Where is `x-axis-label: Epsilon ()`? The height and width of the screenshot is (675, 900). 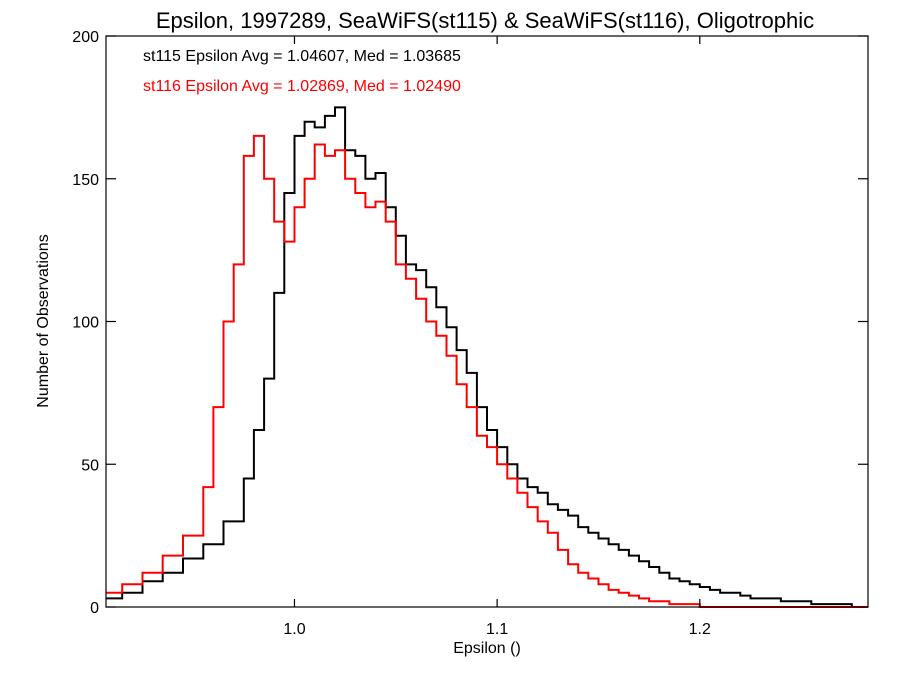
x-axis-label: Epsilon () is located at coordinates (487, 648).